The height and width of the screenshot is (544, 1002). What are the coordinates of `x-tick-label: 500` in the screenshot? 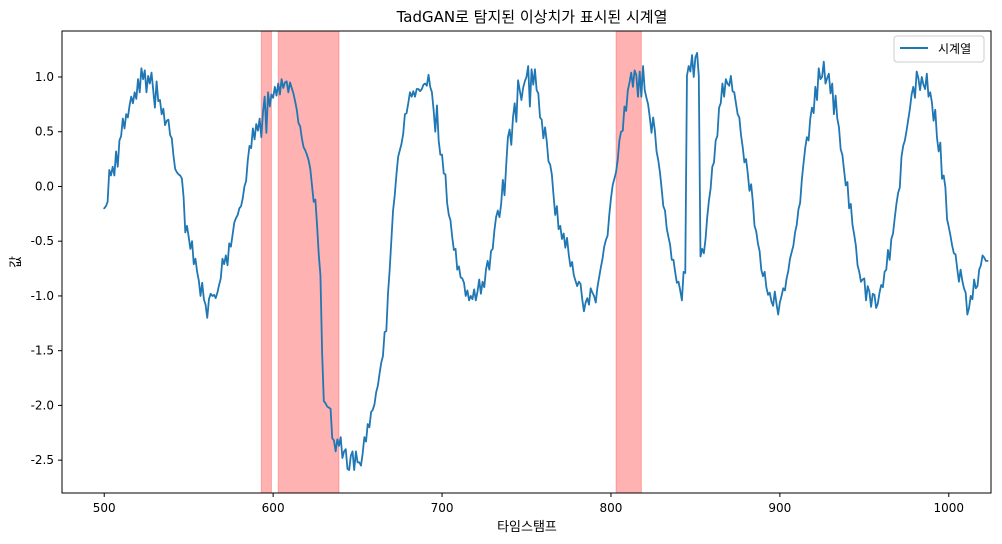 It's located at (104, 508).